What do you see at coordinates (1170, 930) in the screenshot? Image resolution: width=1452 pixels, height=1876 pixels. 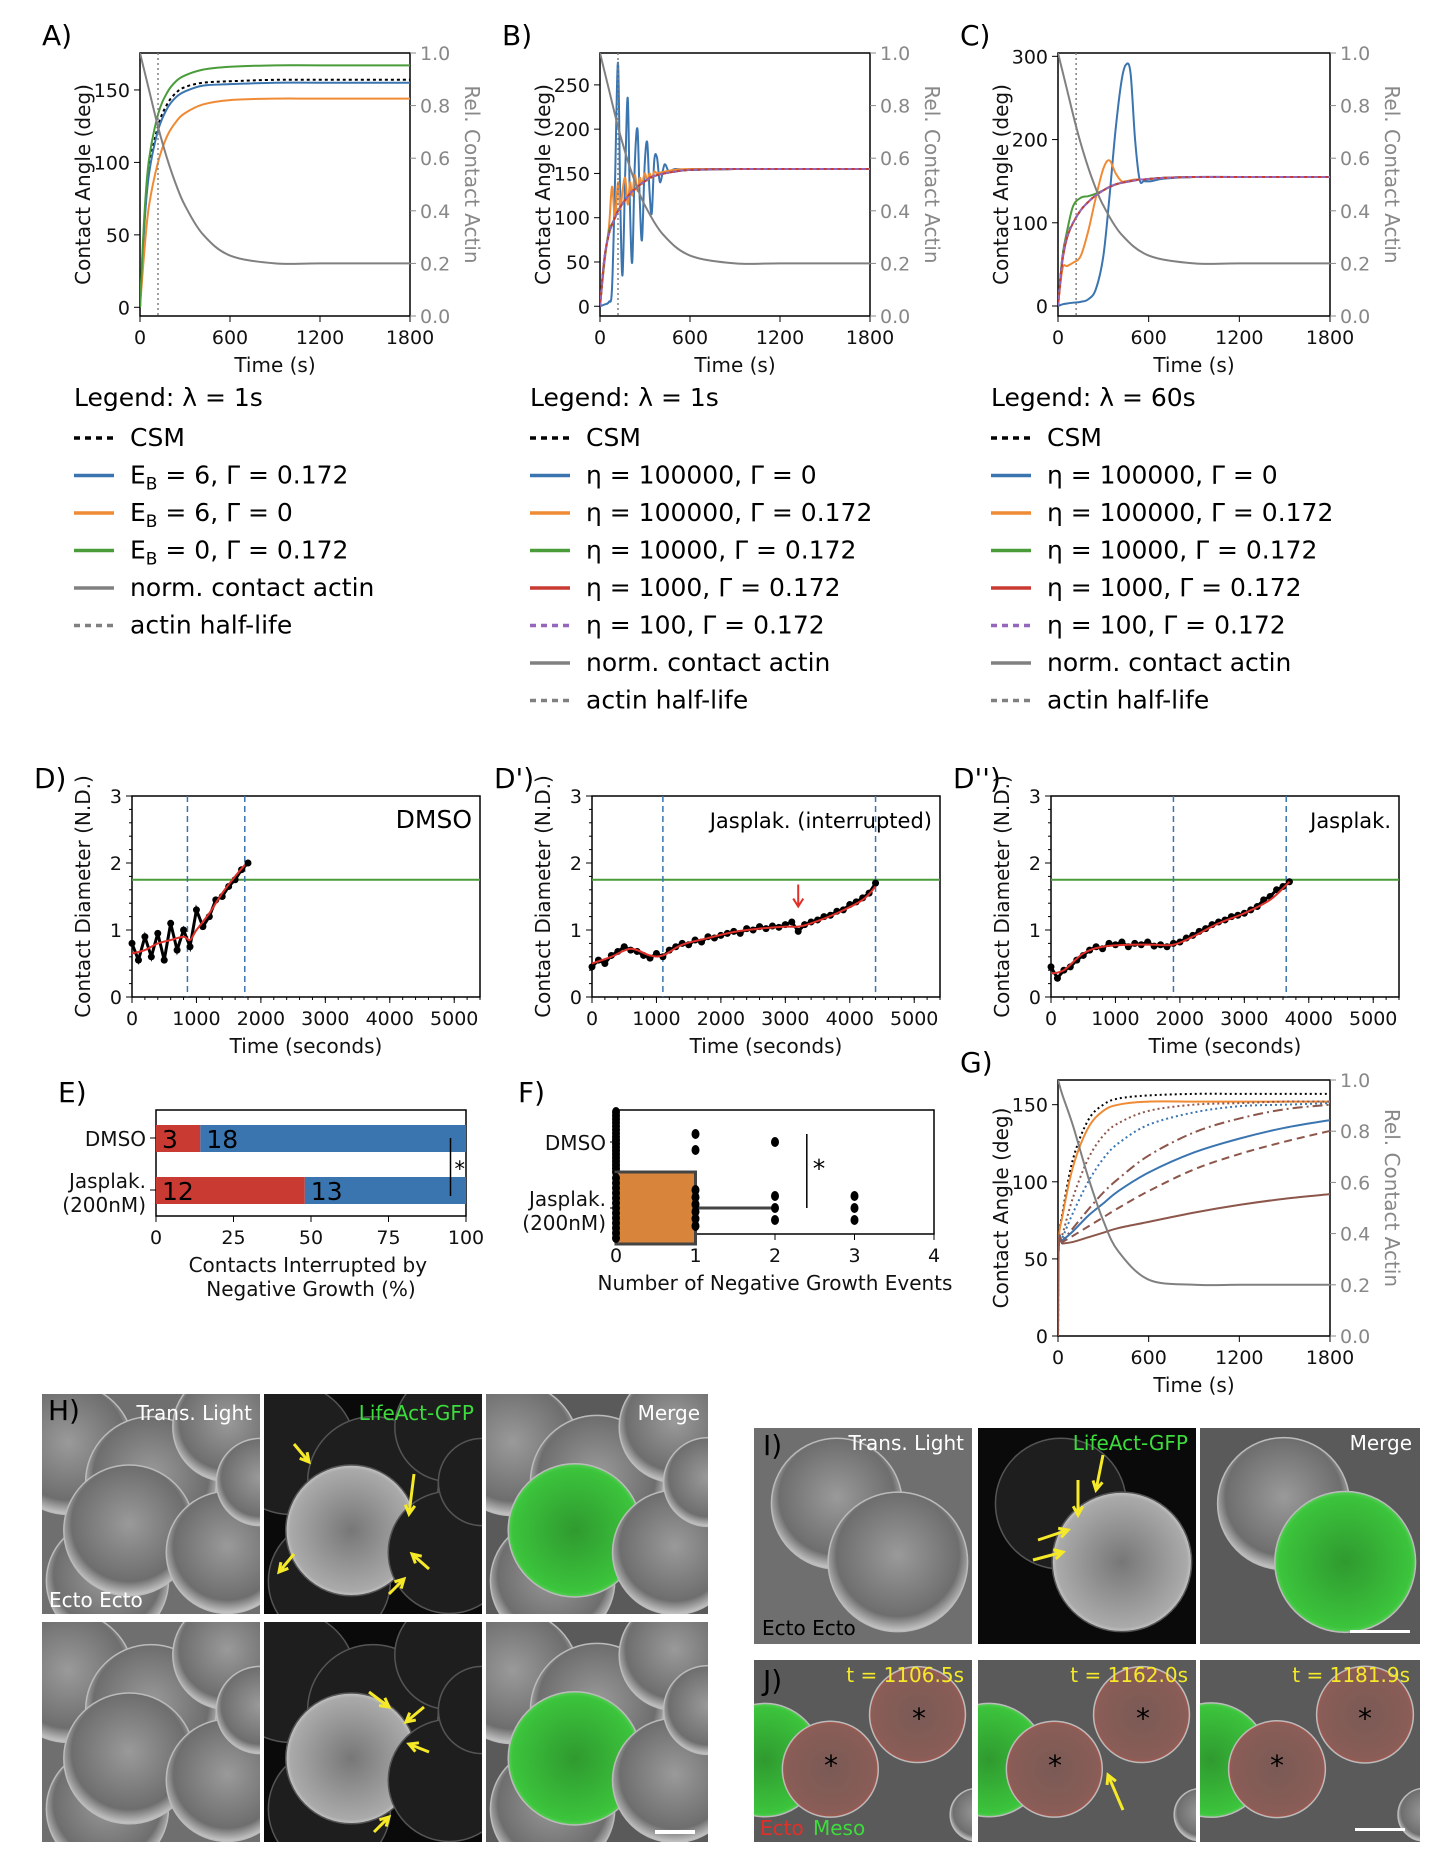 I see `data-line` at bounding box center [1170, 930].